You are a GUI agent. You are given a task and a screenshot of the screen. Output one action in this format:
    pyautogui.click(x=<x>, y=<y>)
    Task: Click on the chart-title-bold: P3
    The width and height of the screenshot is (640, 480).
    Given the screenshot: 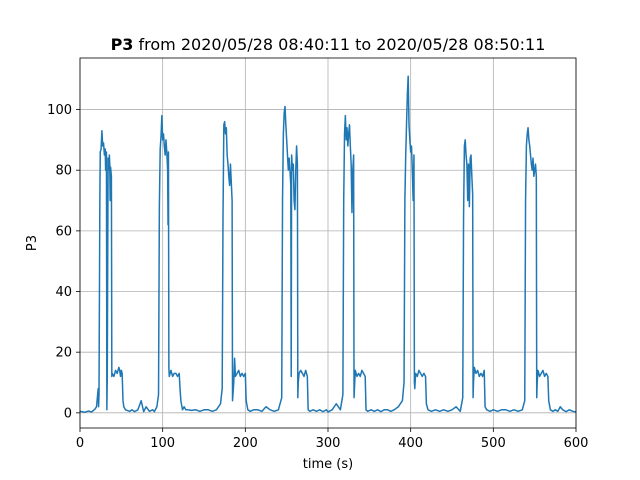 What is the action you would take?
    pyautogui.click(x=122, y=44)
    